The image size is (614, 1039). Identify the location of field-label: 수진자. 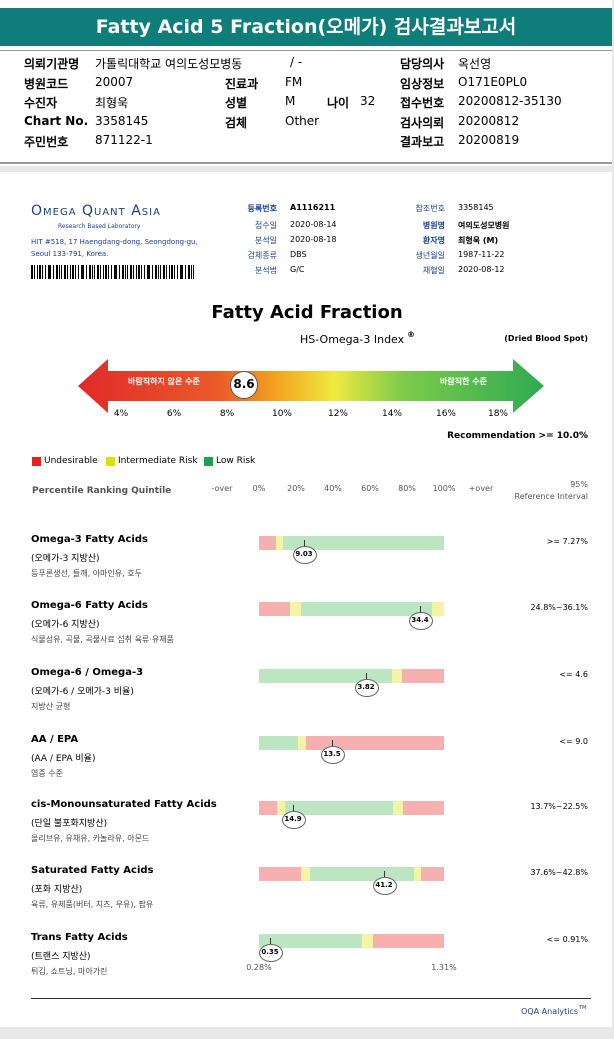
(41, 103).